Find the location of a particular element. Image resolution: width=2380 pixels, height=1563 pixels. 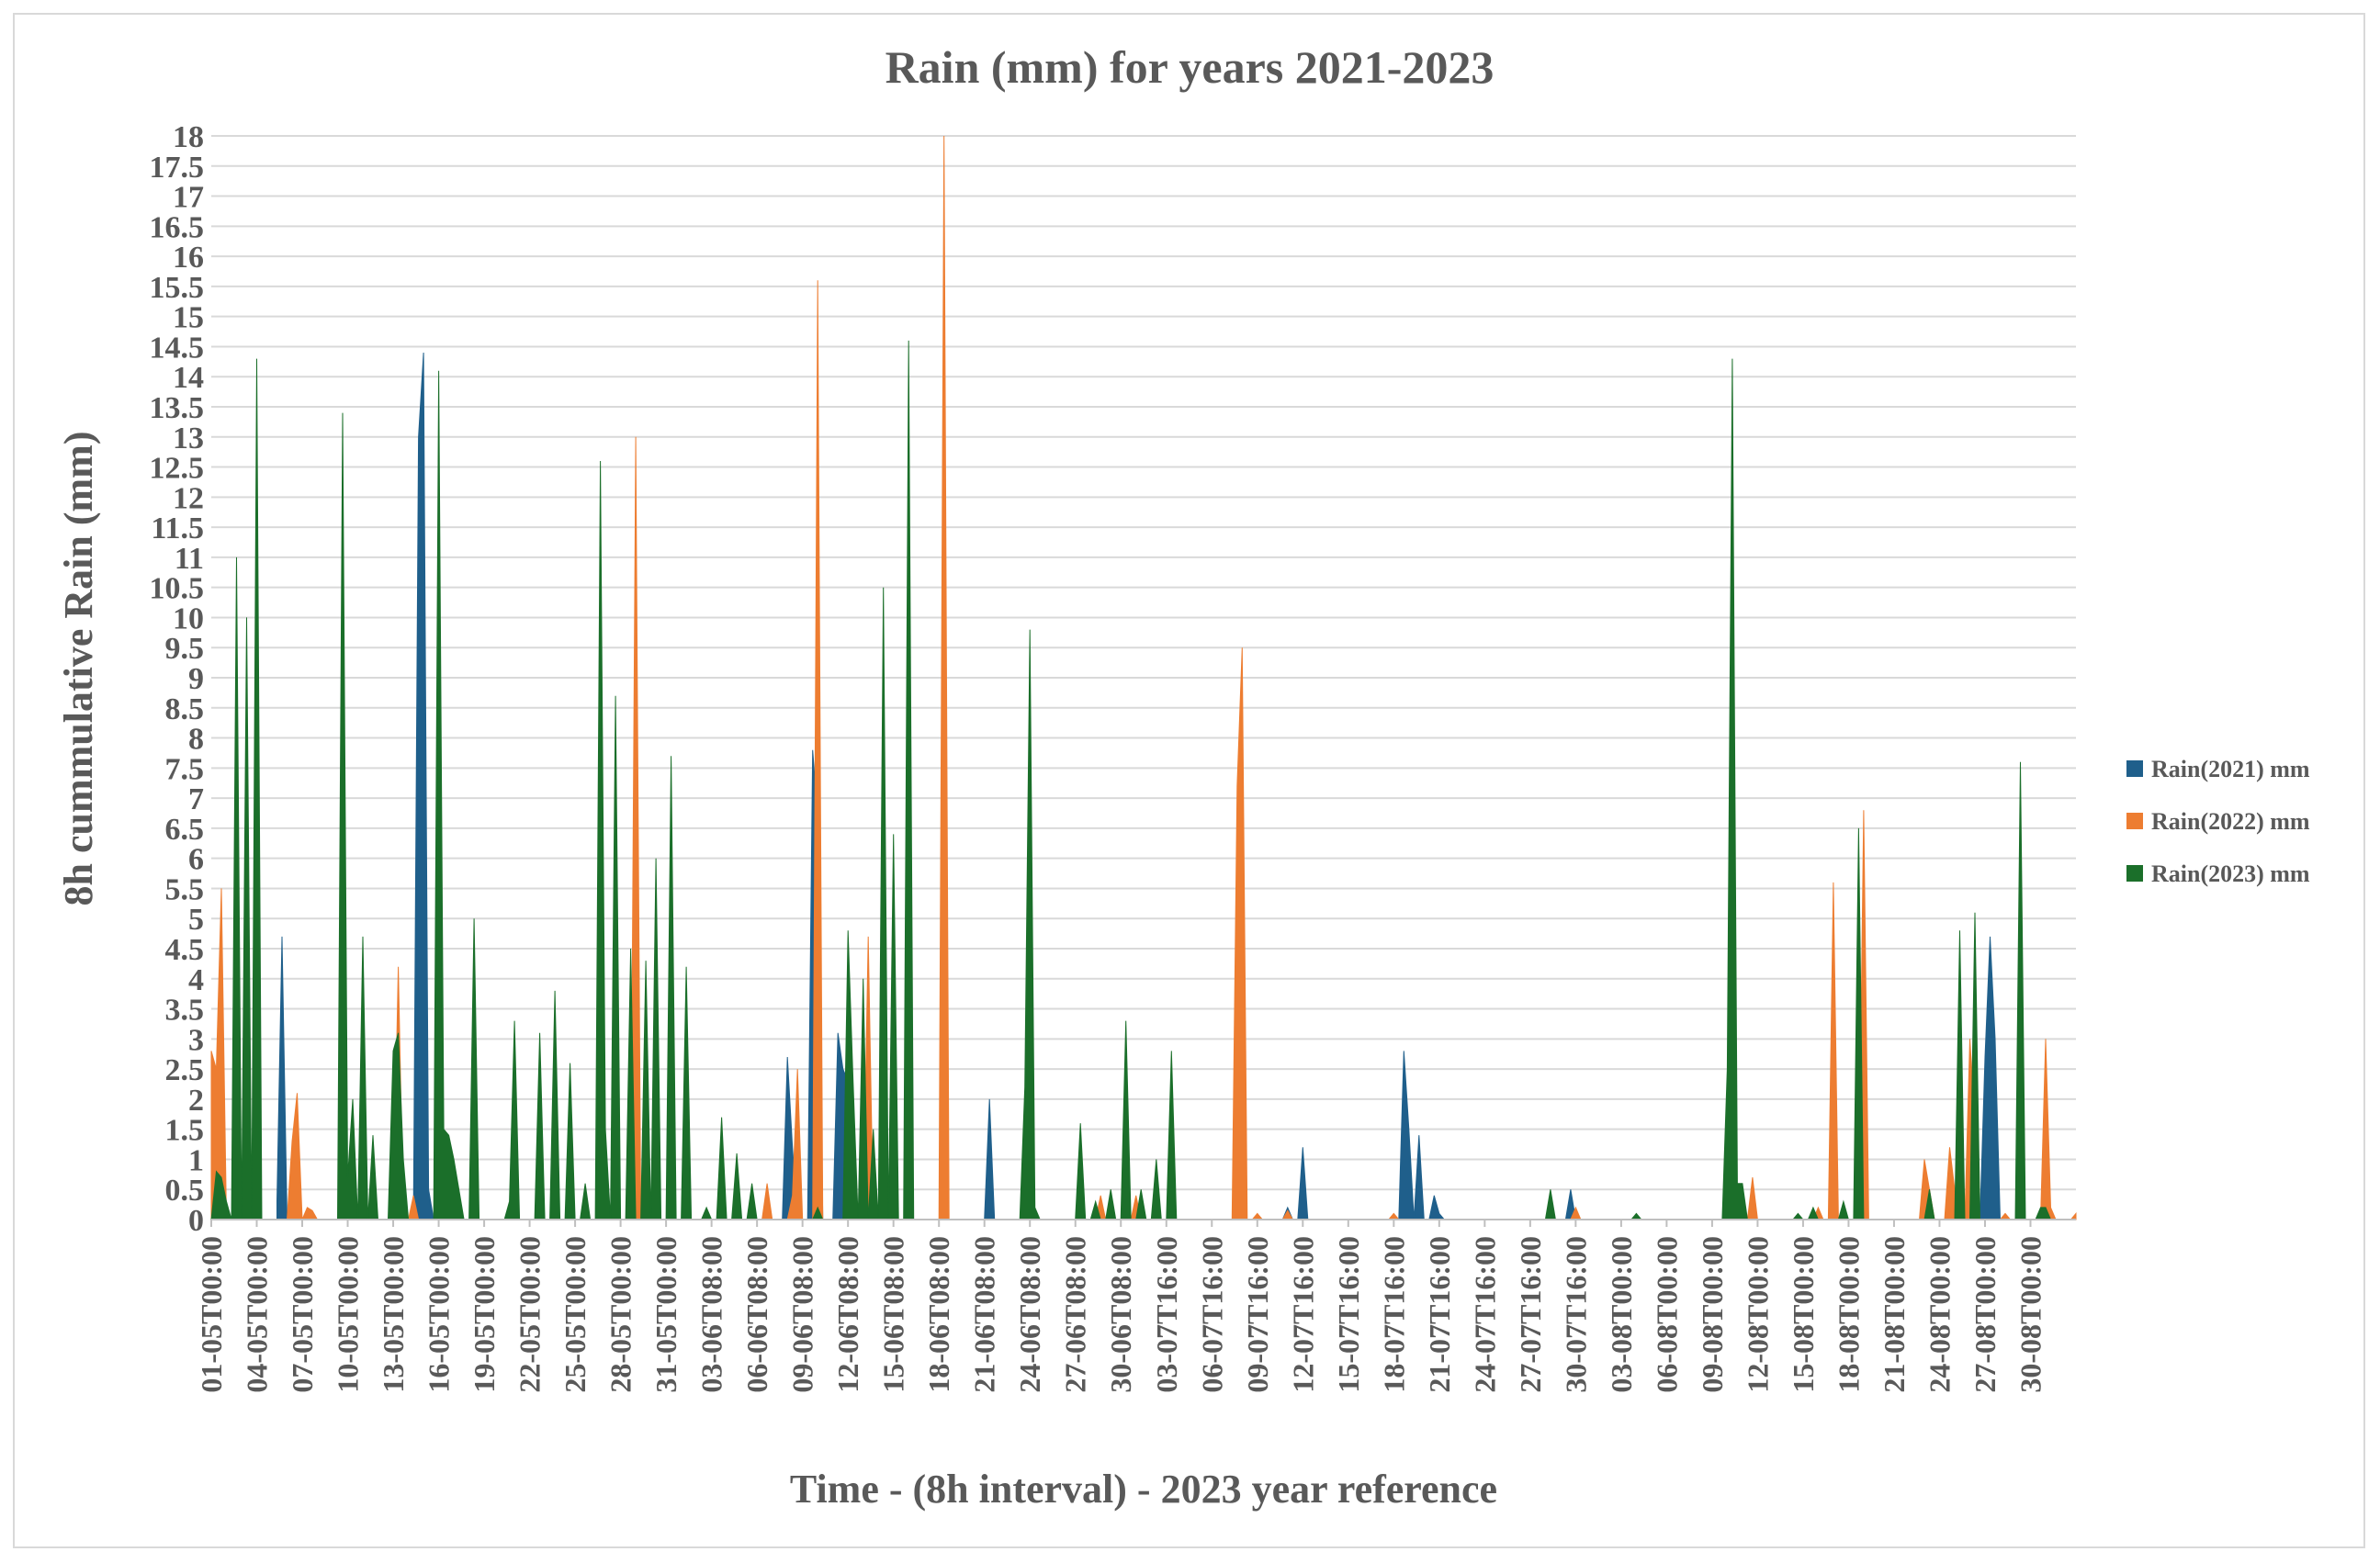

y-tick-label: 7.5 is located at coordinates (185, 769).